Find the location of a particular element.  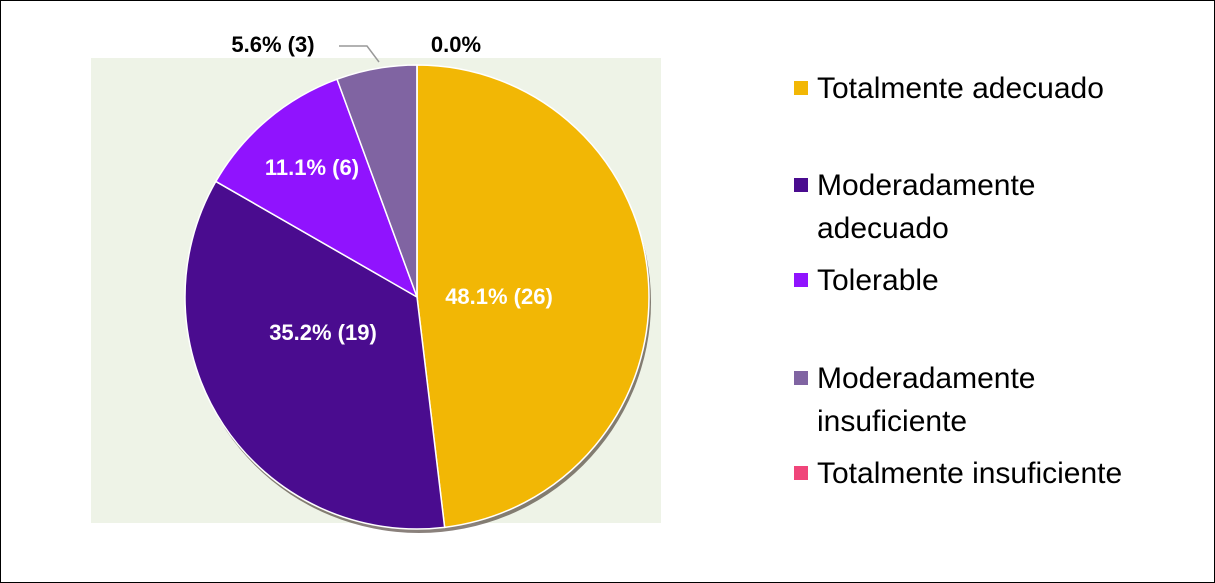

legend-item: Moderadamente insuficiente is located at coordinates (959, 400).